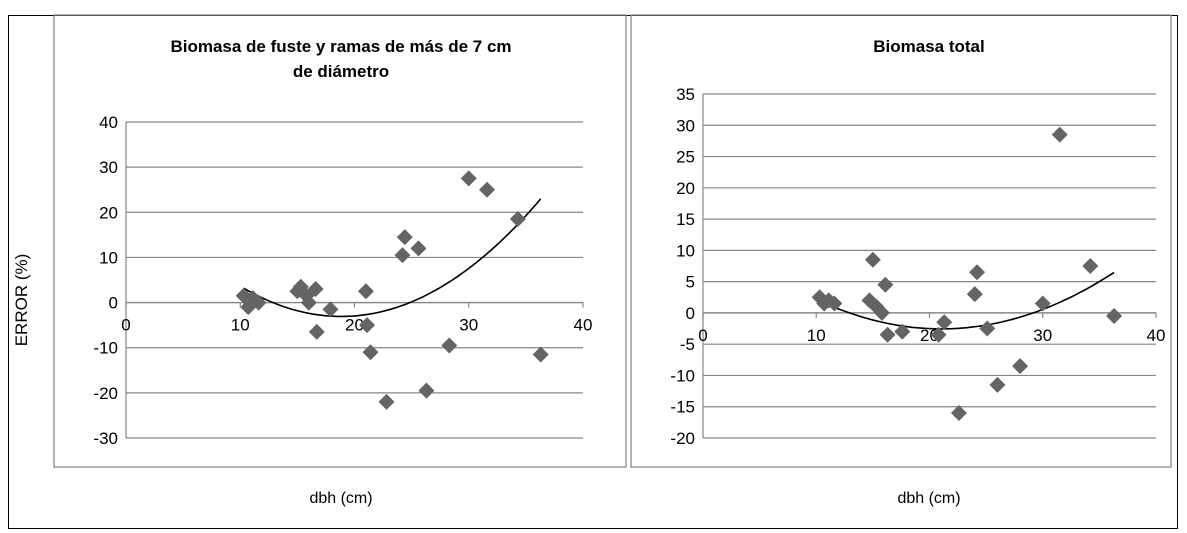  What do you see at coordinates (1042, 335) in the screenshot?
I see `x-tick-label-right-3: 30` at bounding box center [1042, 335].